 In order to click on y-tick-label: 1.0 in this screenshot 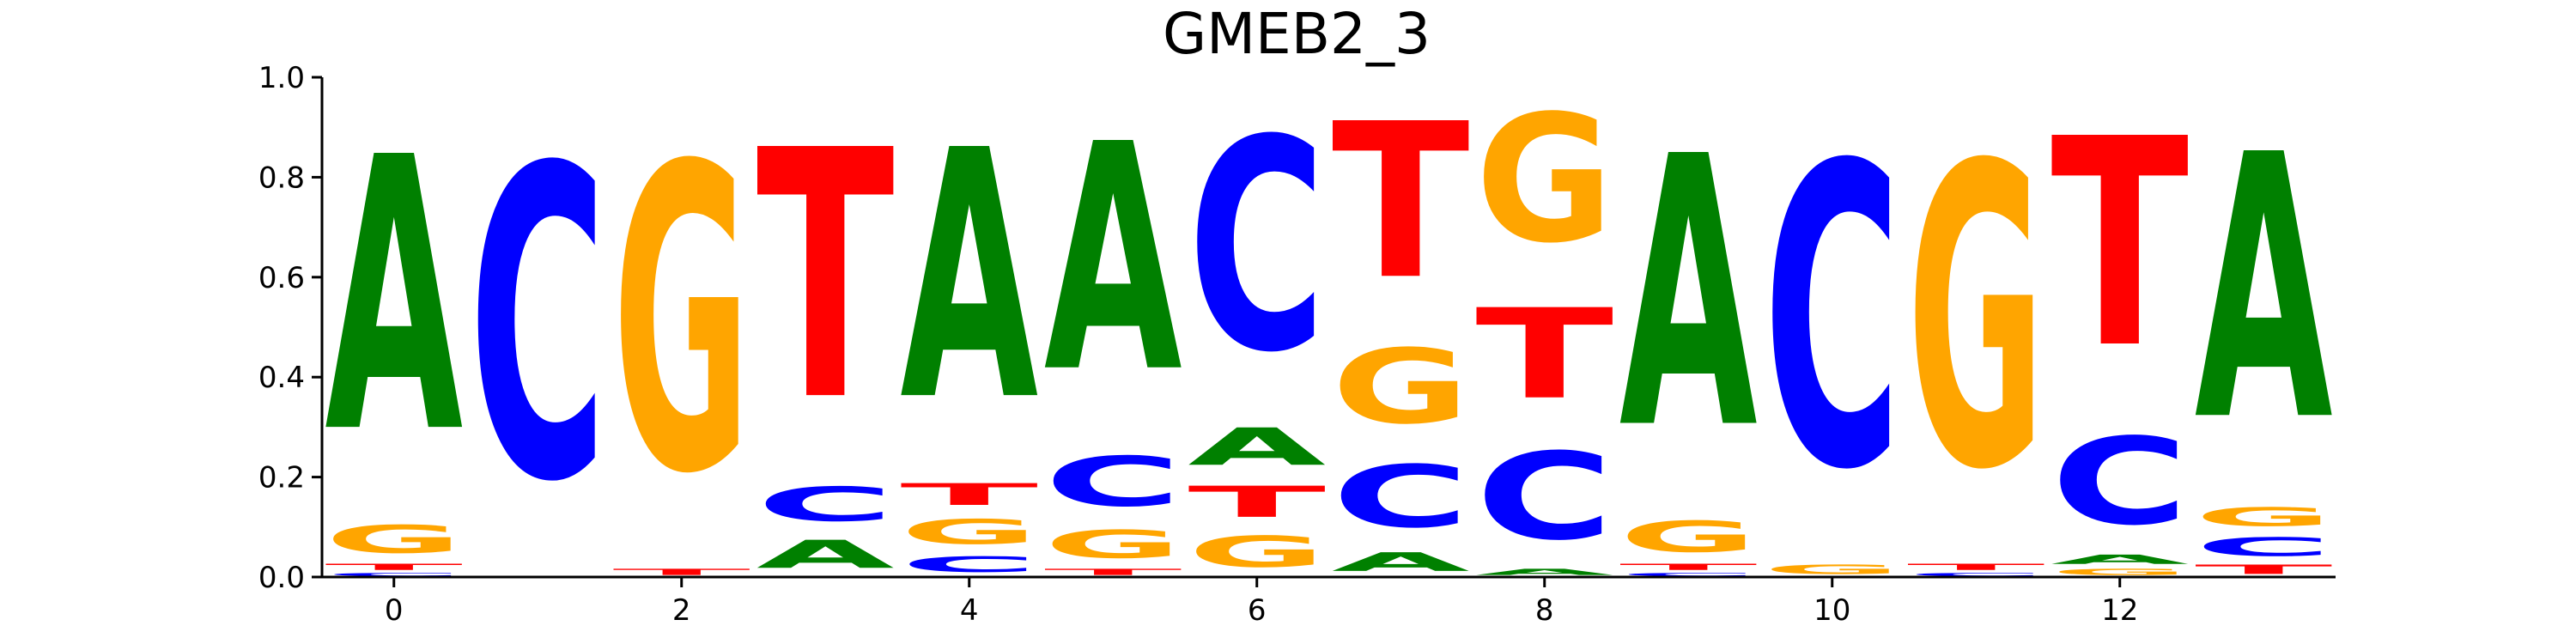, I will do `click(281, 78)`.